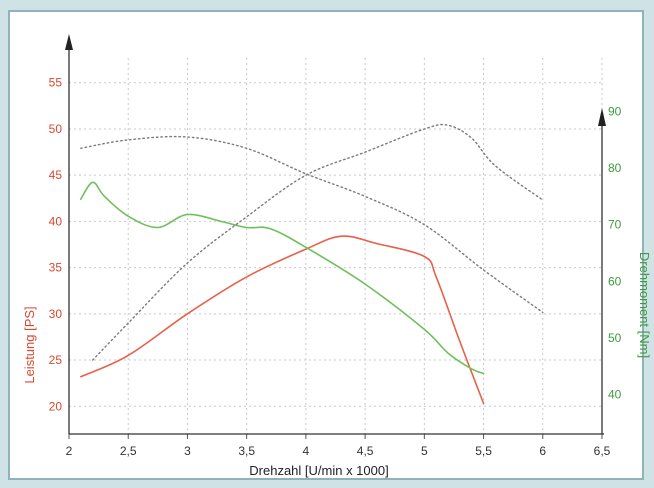  Describe the element at coordinates (542, 451) in the screenshot. I see `x-tick-label: 6` at that location.